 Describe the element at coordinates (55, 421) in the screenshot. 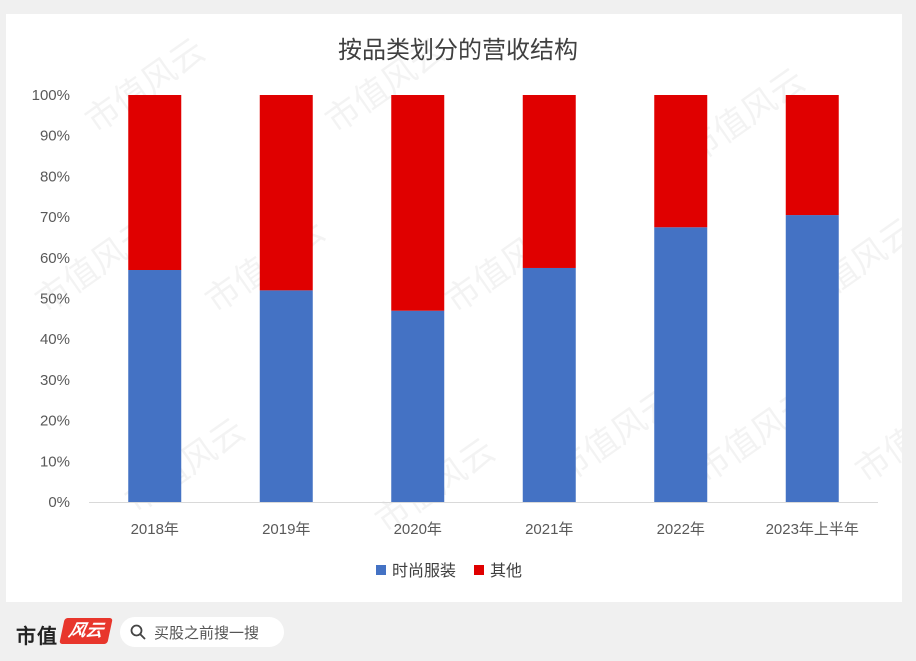

I see `y-tick-label: 20%` at that location.